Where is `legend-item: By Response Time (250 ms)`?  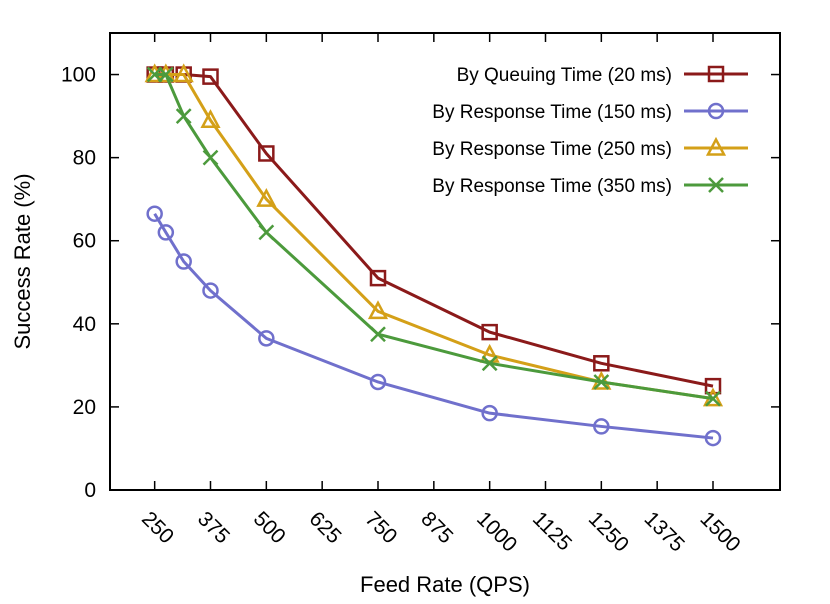
legend-item: By Response Time (250 ms) is located at coordinates (590, 148).